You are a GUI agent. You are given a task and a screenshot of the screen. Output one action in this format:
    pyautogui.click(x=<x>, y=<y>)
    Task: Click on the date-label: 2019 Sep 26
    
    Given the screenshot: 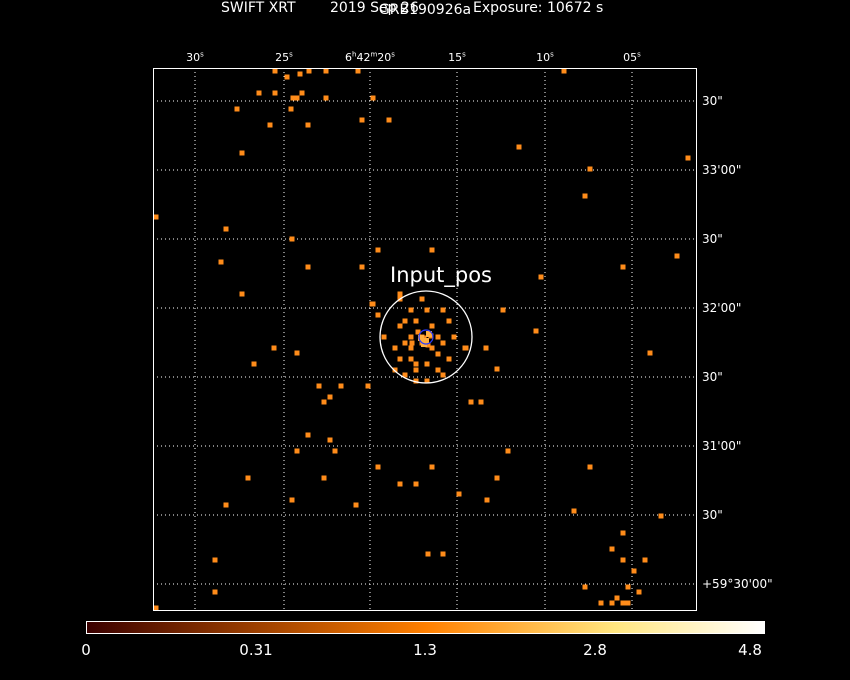 What is the action you would take?
    pyautogui.click(x=374, y=8)
    